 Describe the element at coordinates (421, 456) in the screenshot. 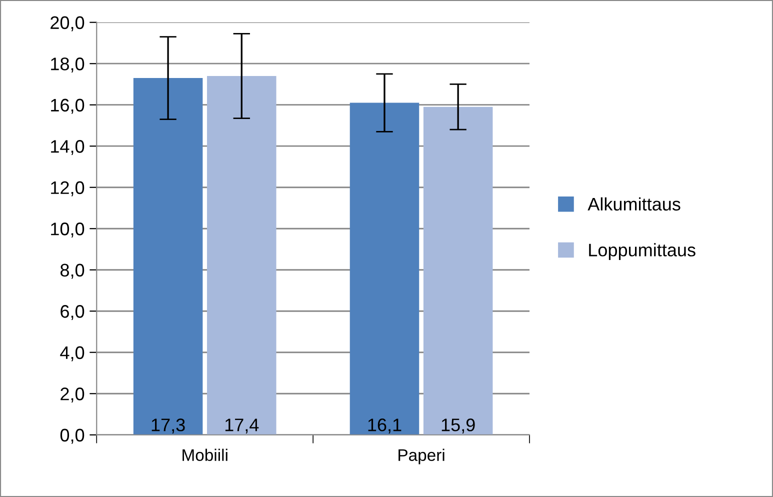

I see `x-tick-label: Paperi` at that location.